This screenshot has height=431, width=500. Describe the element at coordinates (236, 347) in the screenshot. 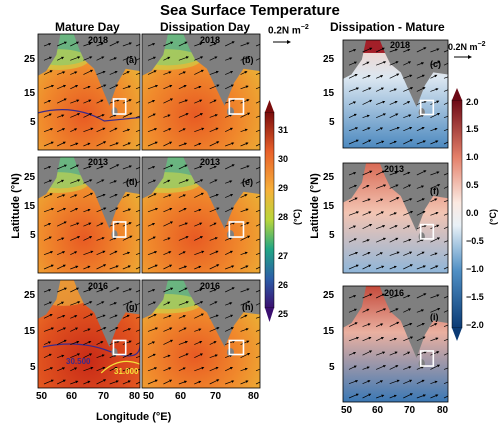

I see `study-region-box-h` at that location.